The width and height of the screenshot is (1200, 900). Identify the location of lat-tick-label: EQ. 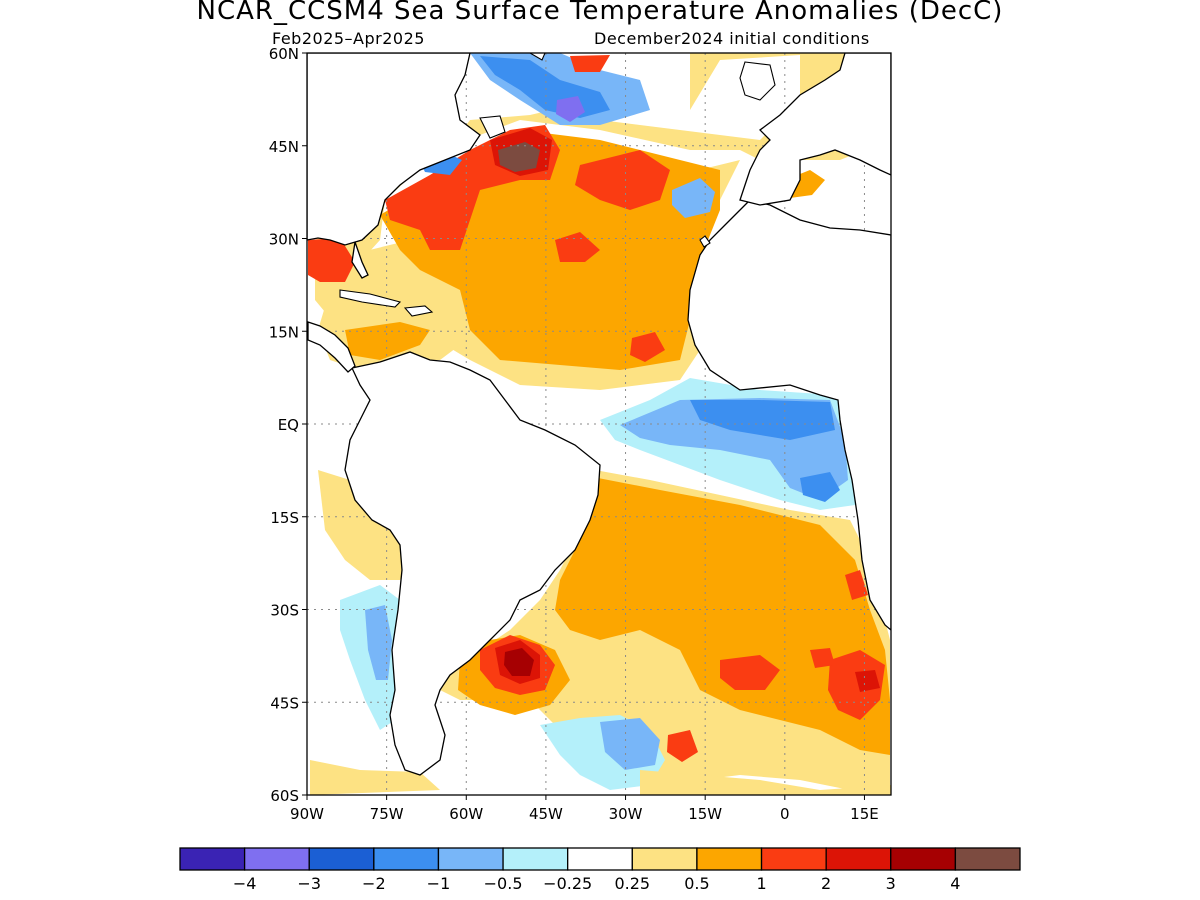
(288, 425).